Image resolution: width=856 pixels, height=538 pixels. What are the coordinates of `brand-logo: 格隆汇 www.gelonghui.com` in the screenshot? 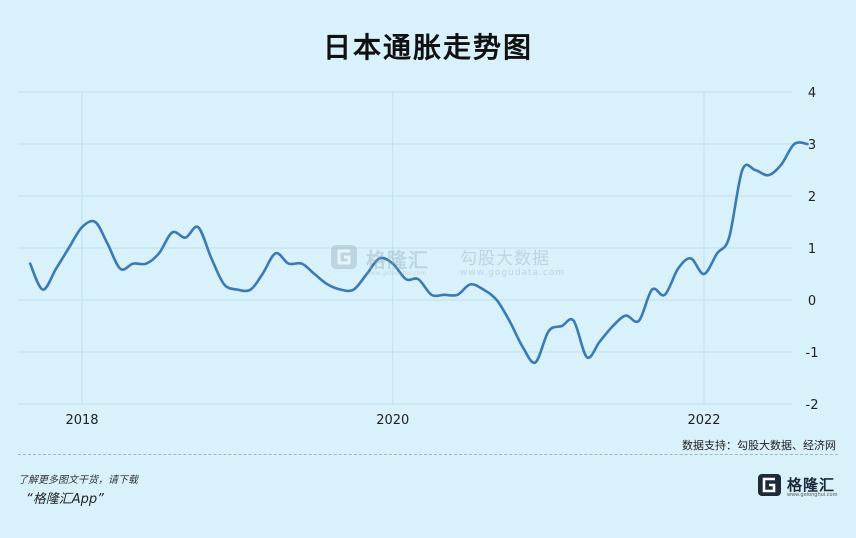 It's located at (799, 486).